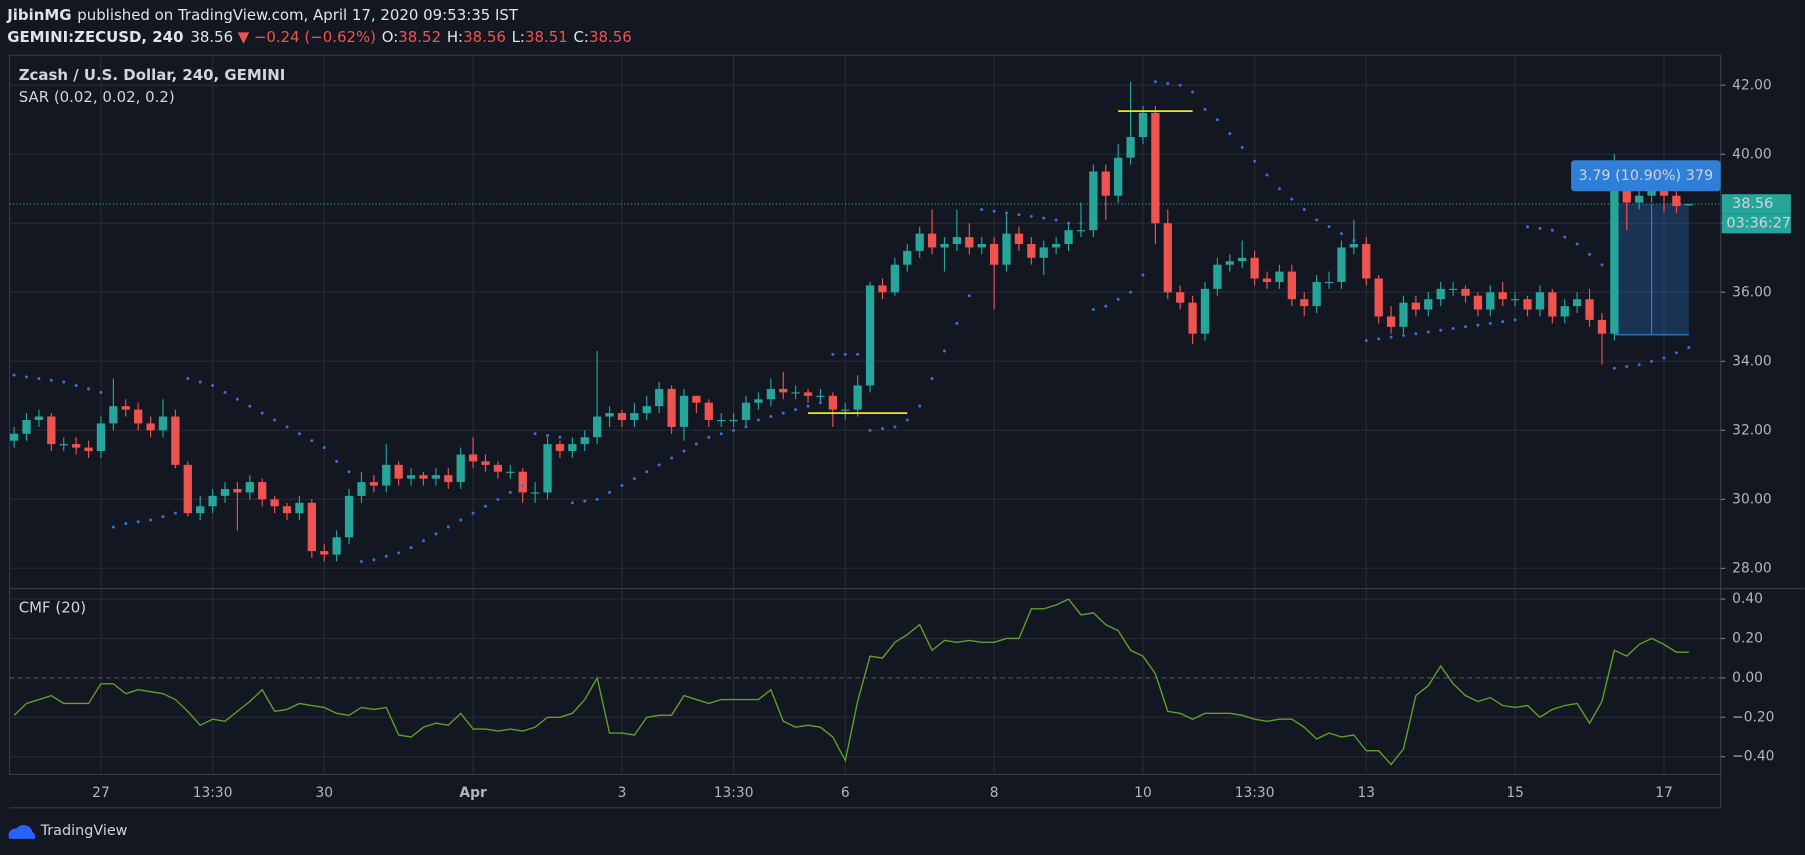 Image resolution: width=1805 pixels, height=855 pixels. I want to click on y-tick-label: 0.40, so click(1747, 599).